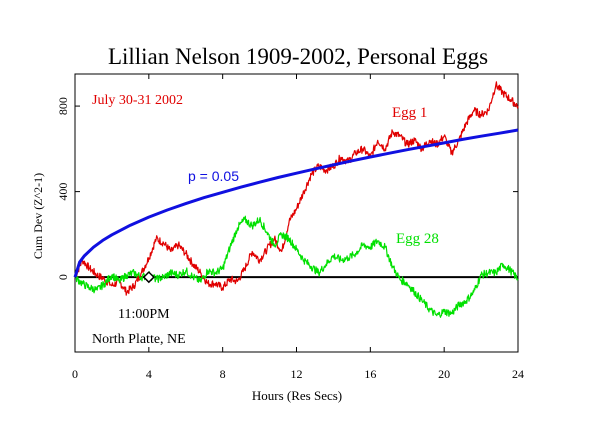 The image size is (596, 427). Describe the element at coordinates (409, 113) in the screenshot. I see `legend-egg-1: Egg 1` at that location.